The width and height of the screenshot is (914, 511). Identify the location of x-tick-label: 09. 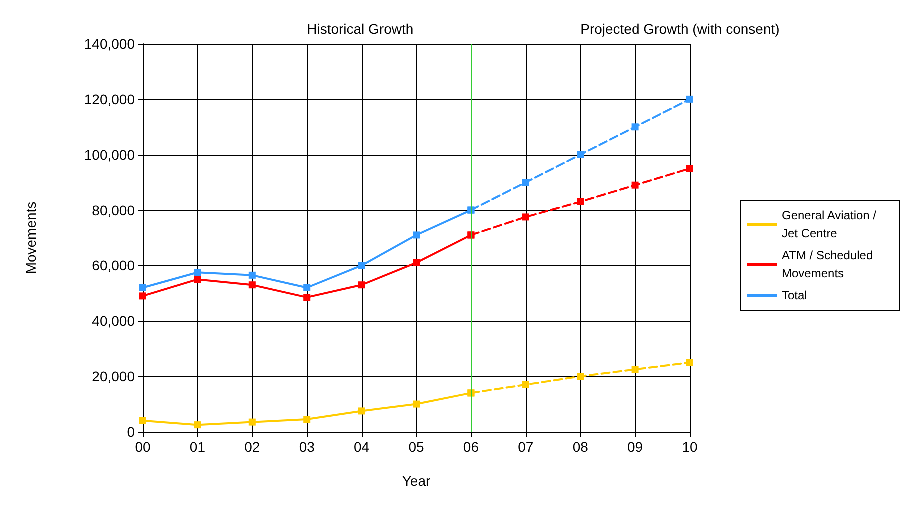
(636, 447).